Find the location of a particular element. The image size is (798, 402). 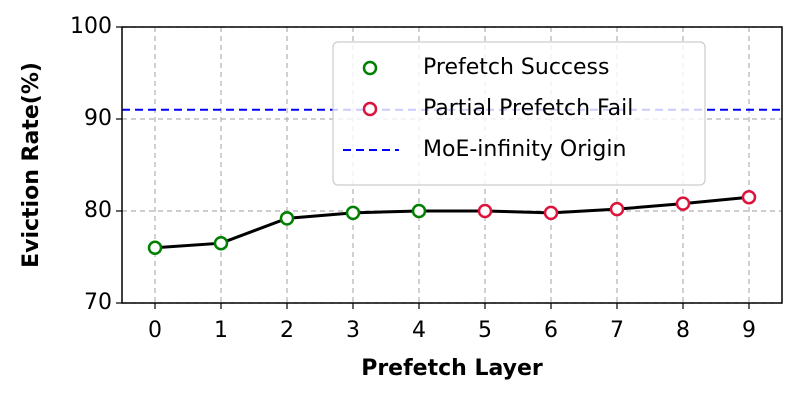

line is located at coordinates (452, 222).